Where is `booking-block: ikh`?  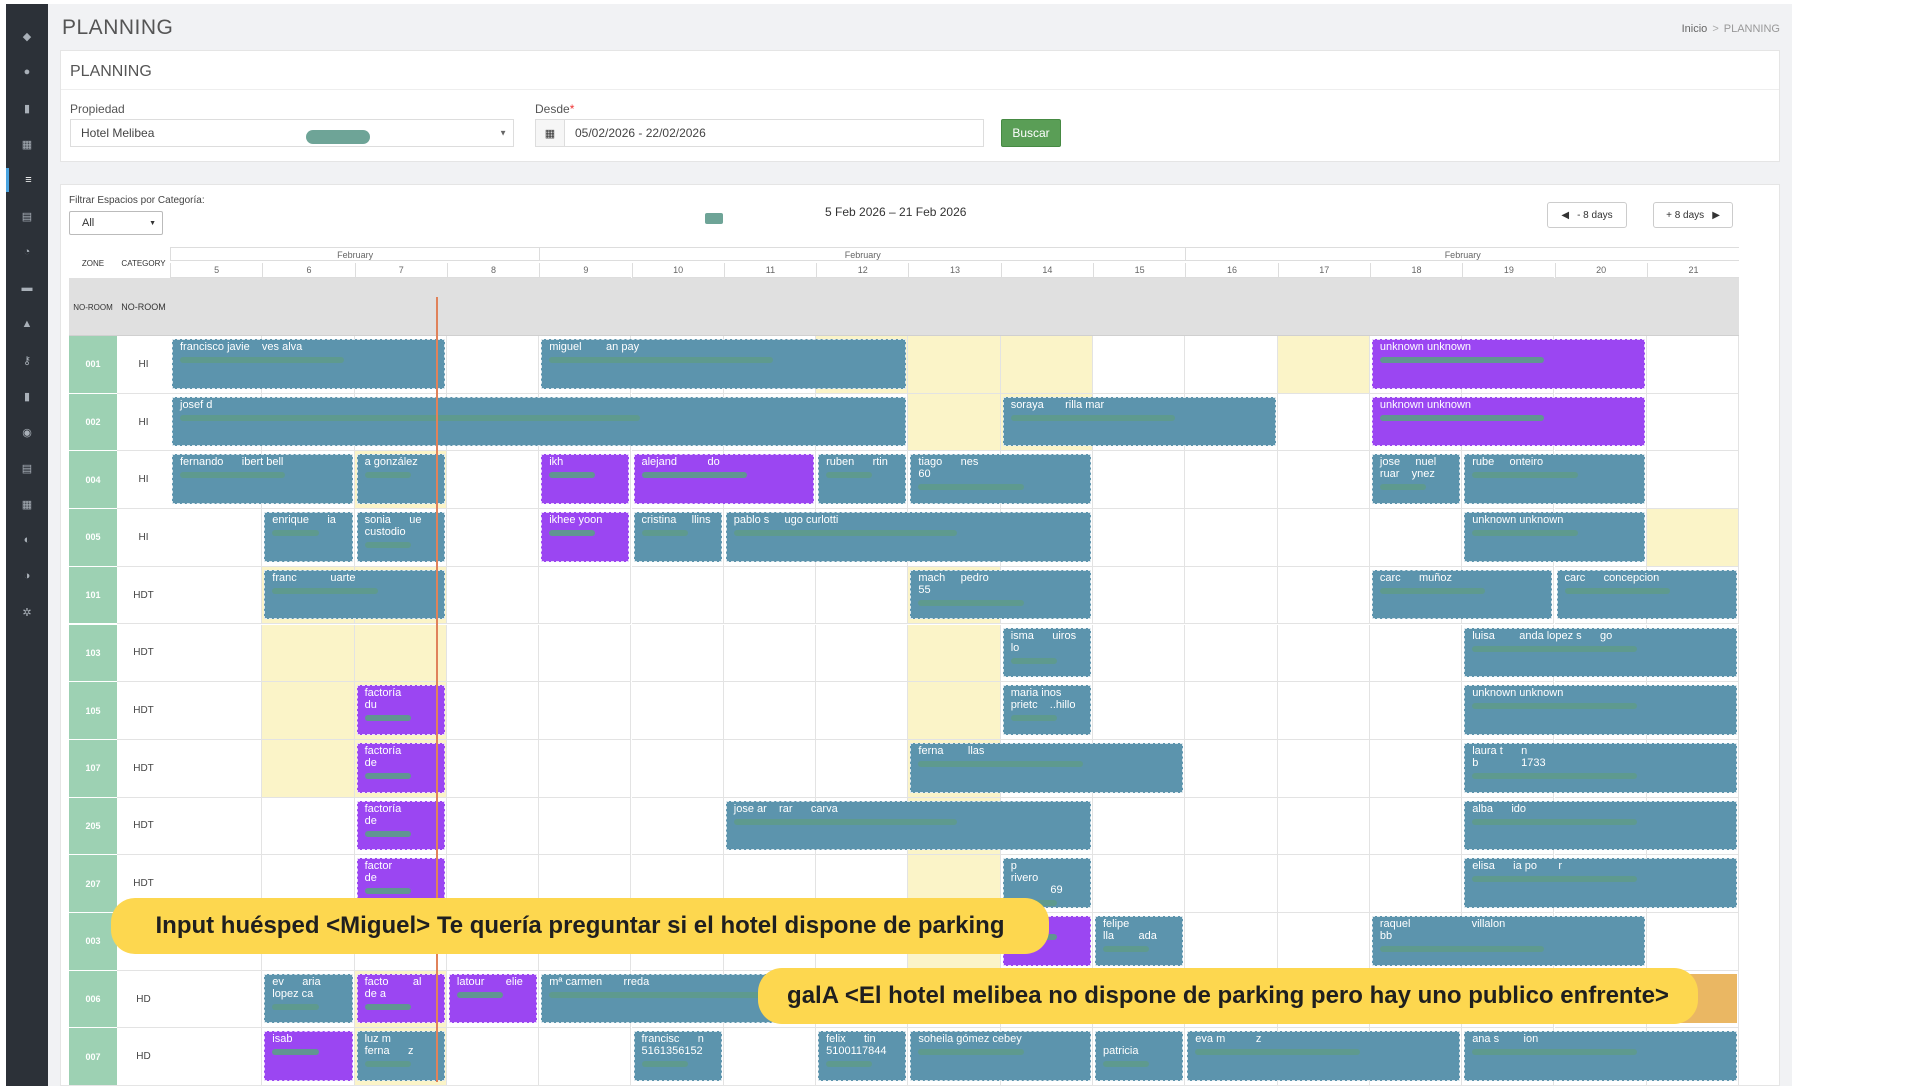 booking-block: ikh is located at coordinates (585, 479).